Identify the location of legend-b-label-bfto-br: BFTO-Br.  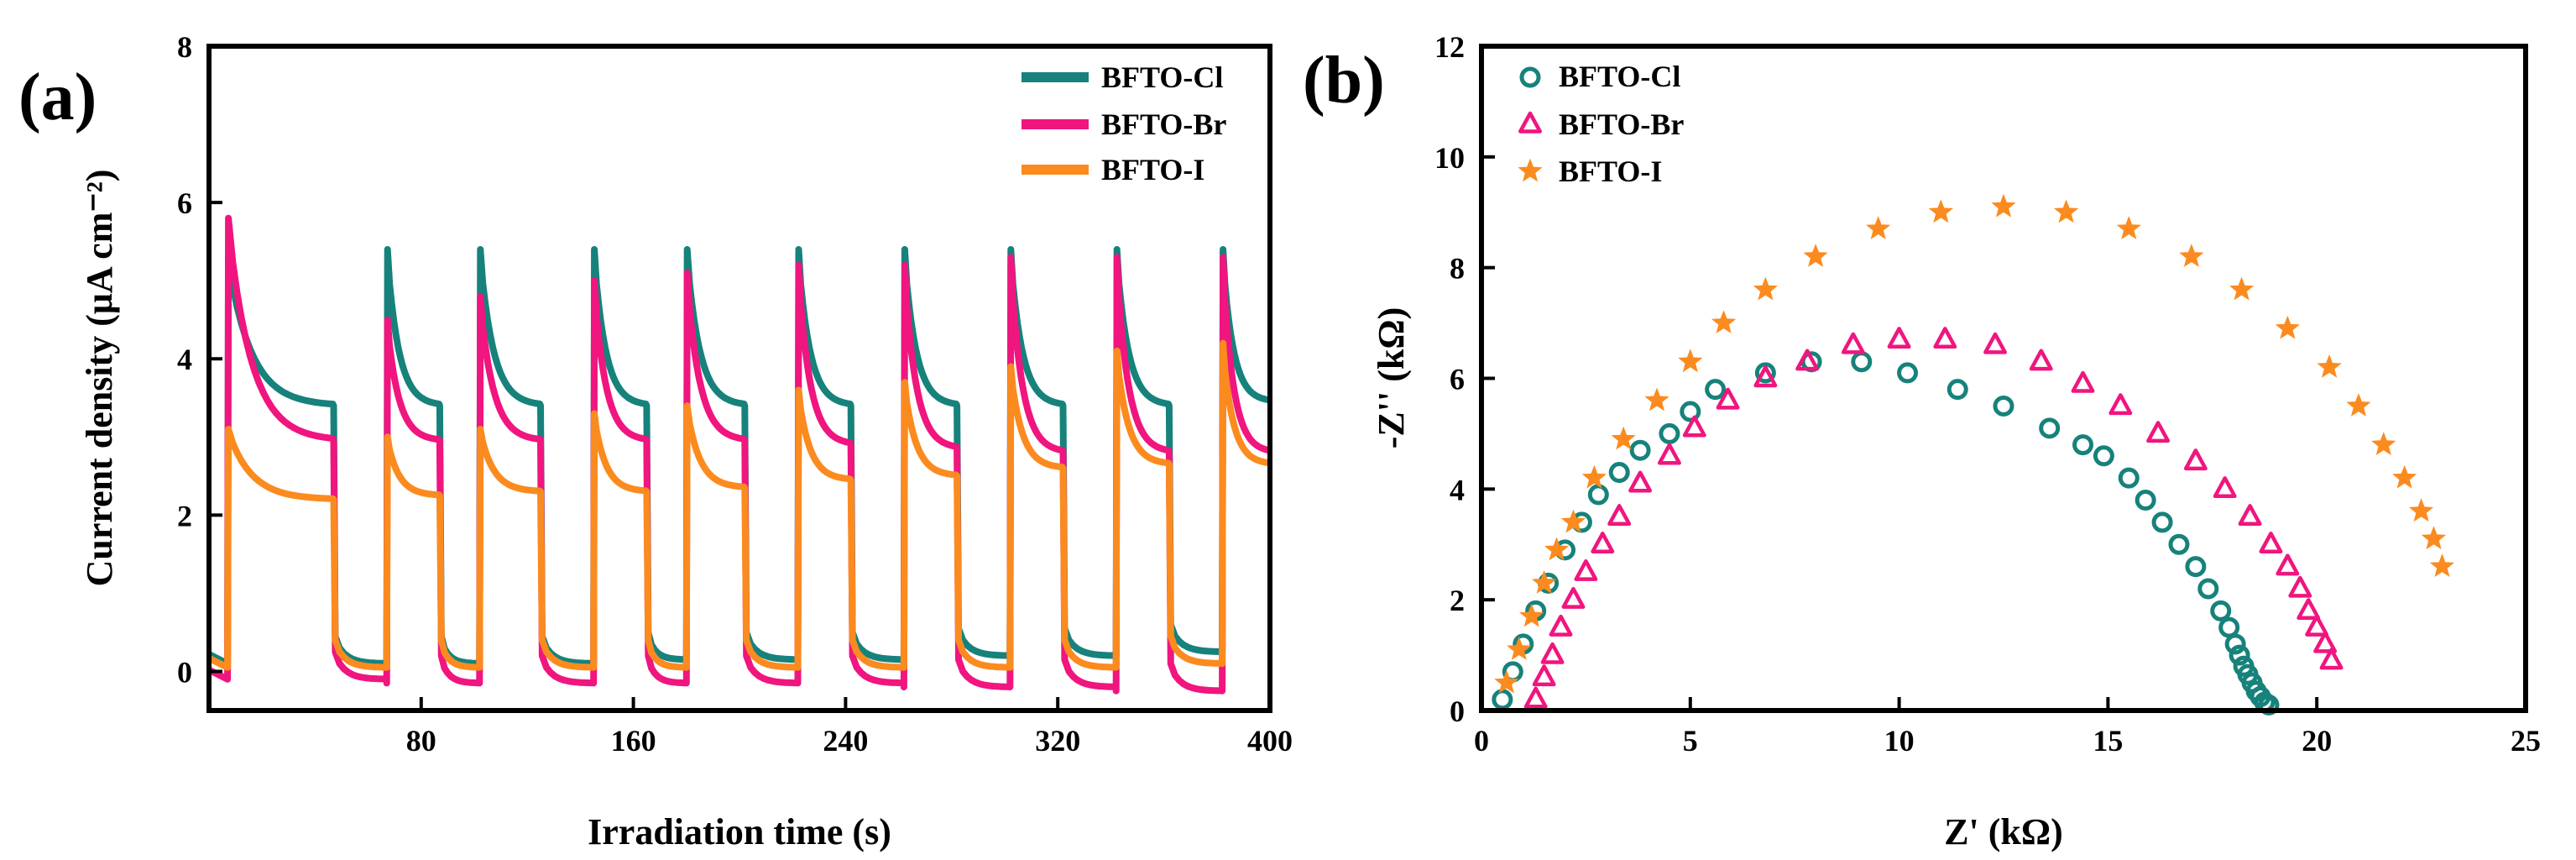
(1621, 124).